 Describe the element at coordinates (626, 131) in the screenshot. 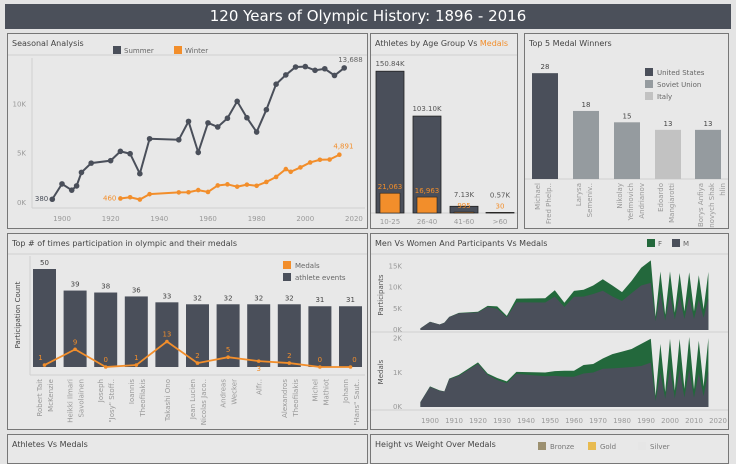

I see `top5-panel: Top 5 Medal Winners` at that location.